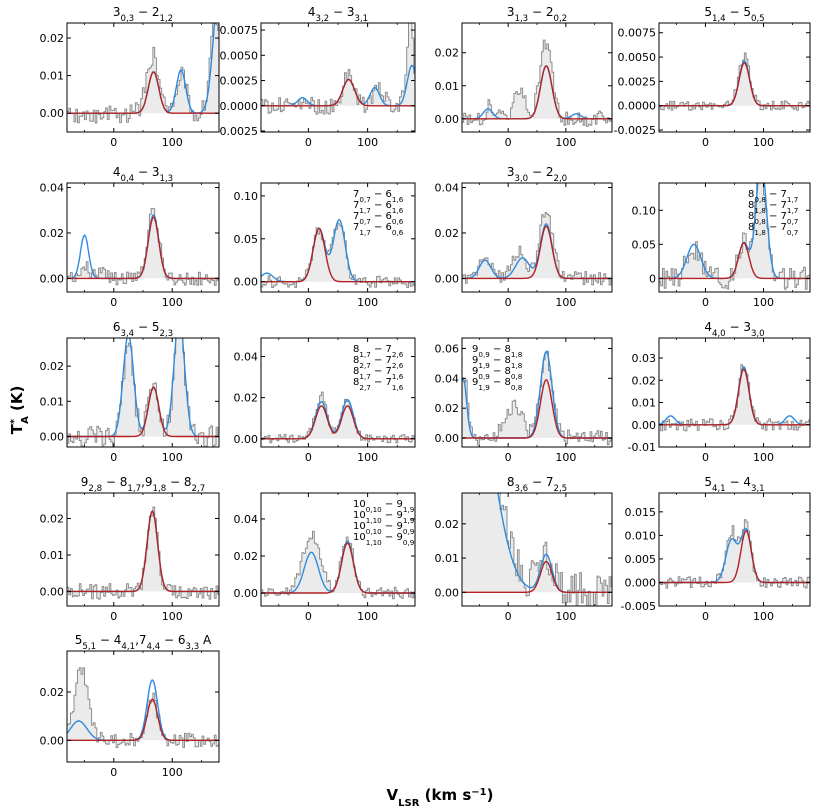 The image size is (830, 811). What do you see at coordinates (378, 351) in the screenshot?
I see `transition-label: 81,7 − 72,6` at bounding box center [378, 351].